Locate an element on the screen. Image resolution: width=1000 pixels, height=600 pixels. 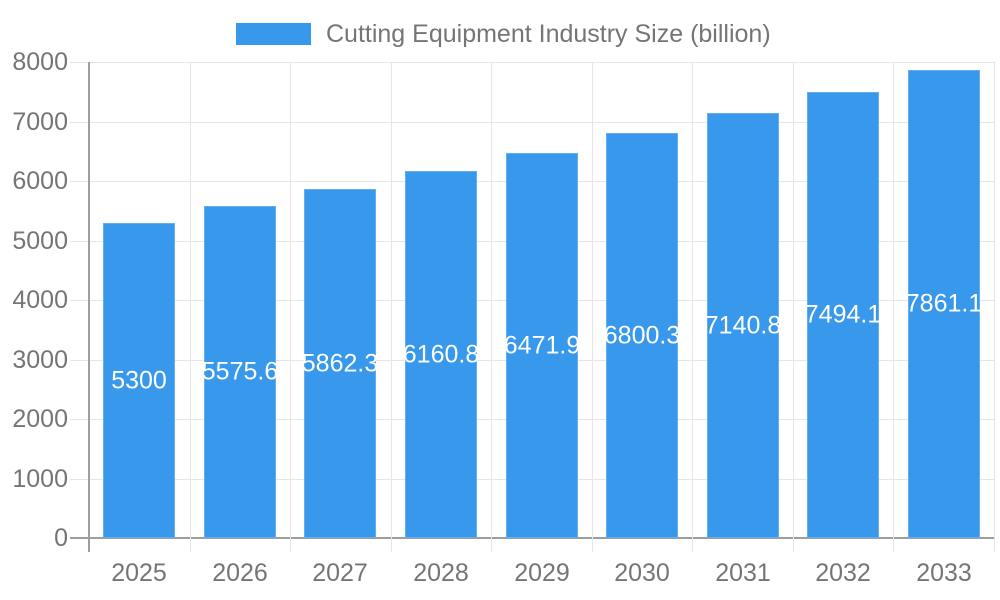
bar-value-label: 7494.1 is located at coordinates (843, 314).